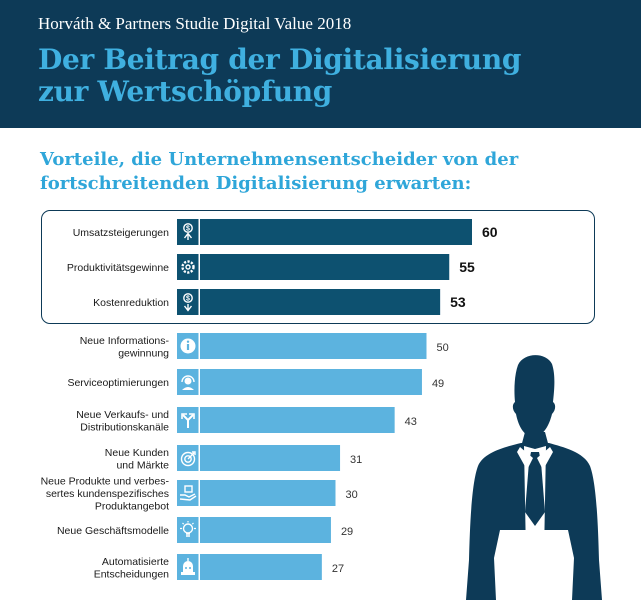 The height and width of the screenshot is (600, 641). What do you see at coordinates (122, 421) in the screenshot?
I see `category-label: Neue Verkaufs- und Distributionskanäle` at bounding box center [122, 421].